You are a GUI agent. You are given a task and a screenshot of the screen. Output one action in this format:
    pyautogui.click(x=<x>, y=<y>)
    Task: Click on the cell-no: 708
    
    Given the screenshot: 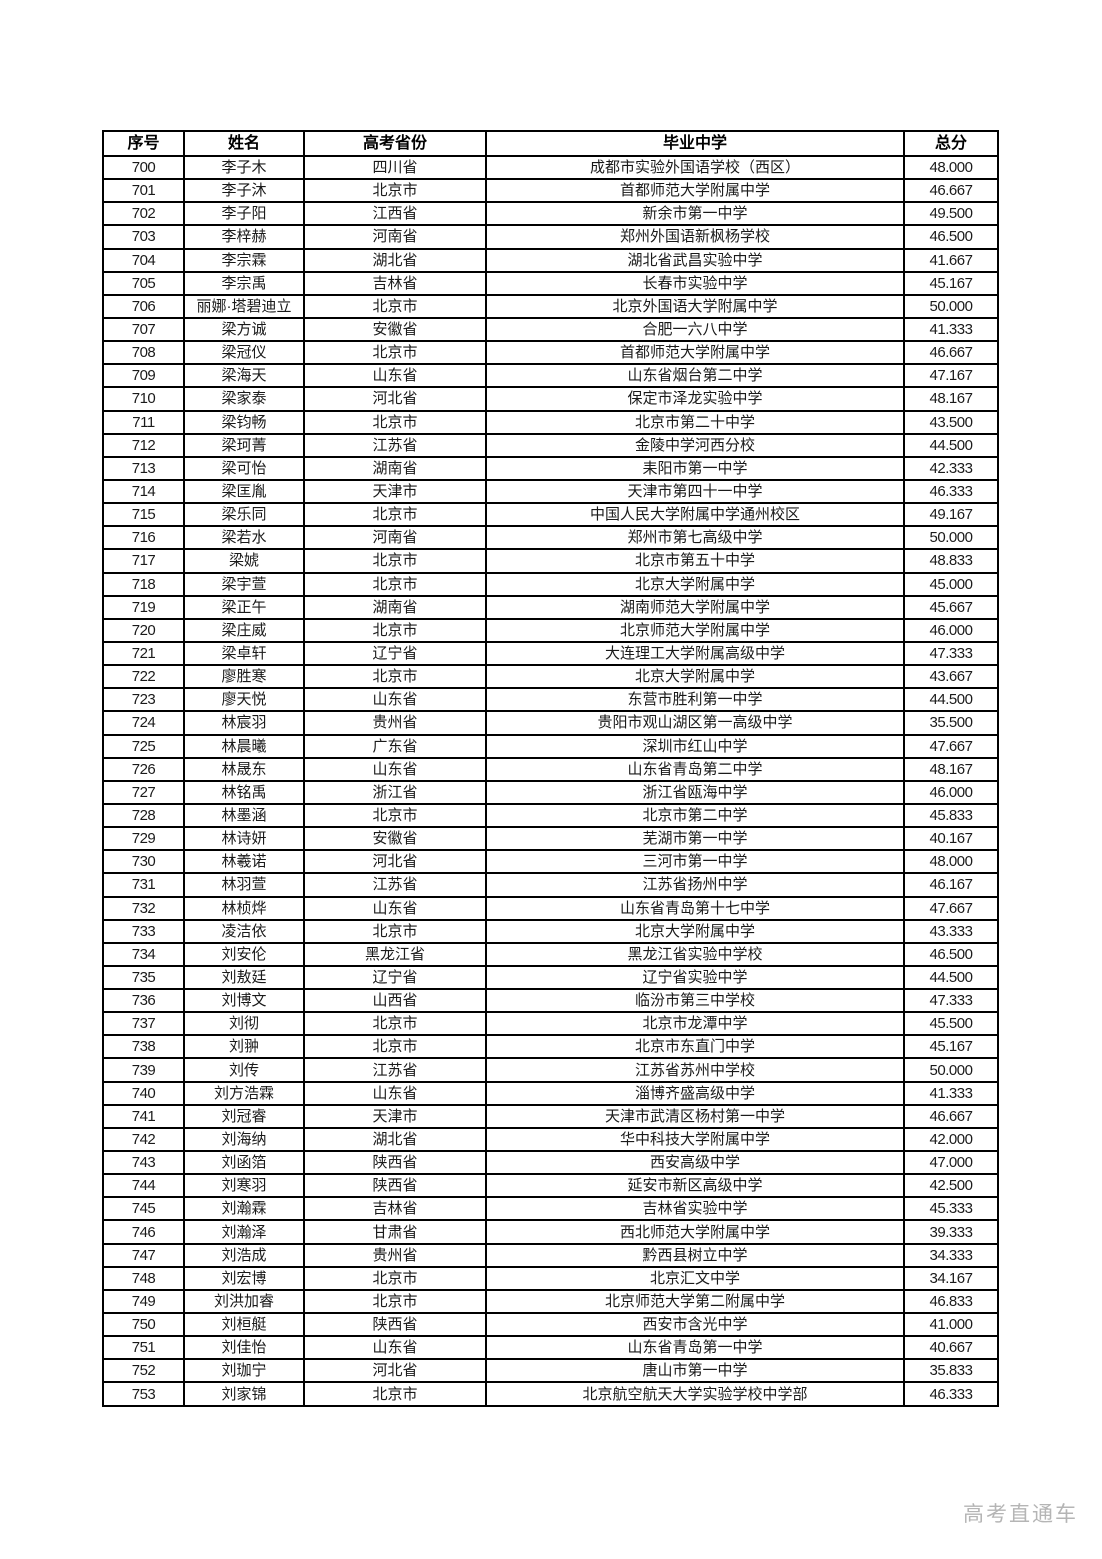 What is the action you would take?
    pyautogui.click(x=143, y=353)
    